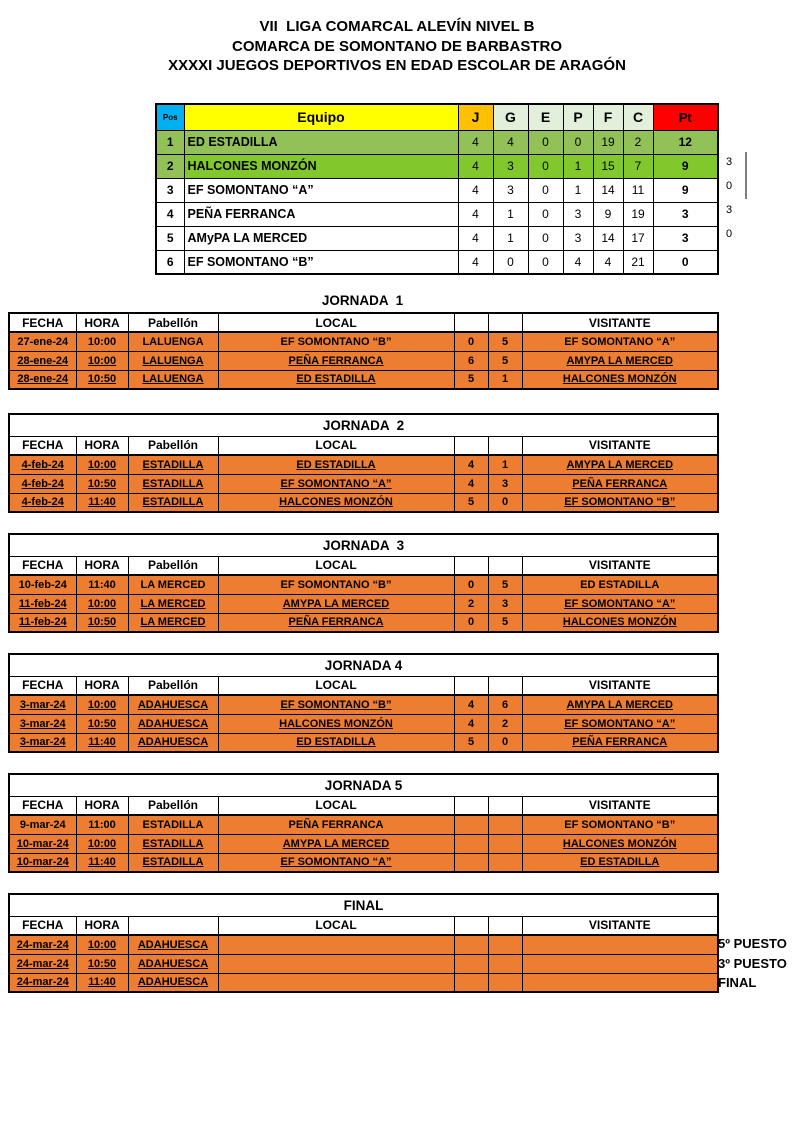  I want to click on pabellon-cell: LALUENGA, so click(173, 360).